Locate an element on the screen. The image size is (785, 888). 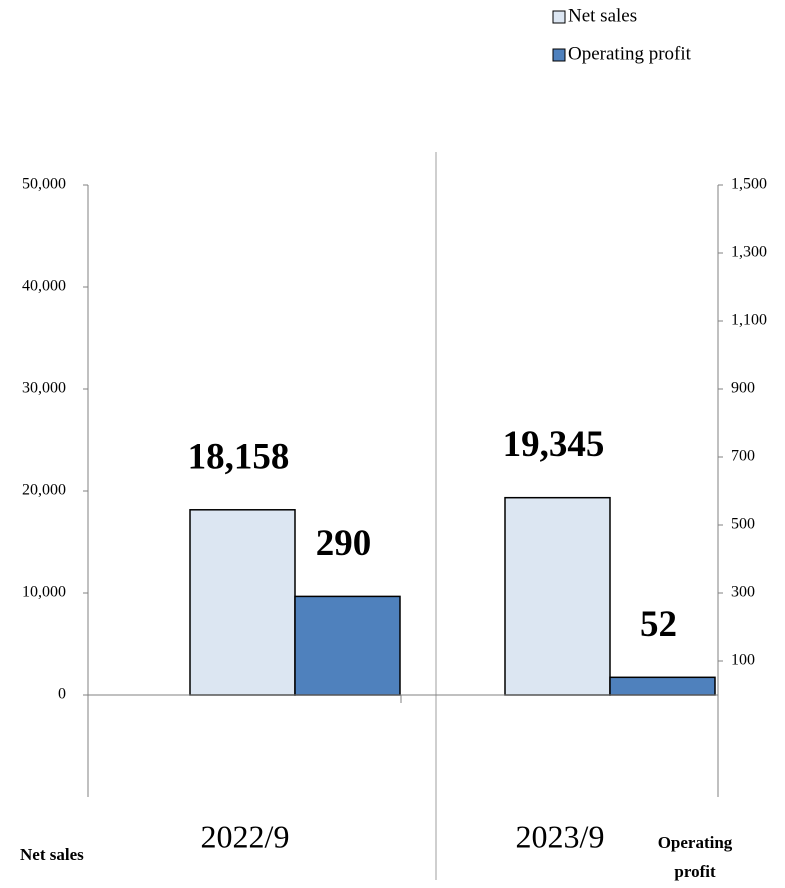
y-axis-label: Net sales is located at coordinates (52, 854).